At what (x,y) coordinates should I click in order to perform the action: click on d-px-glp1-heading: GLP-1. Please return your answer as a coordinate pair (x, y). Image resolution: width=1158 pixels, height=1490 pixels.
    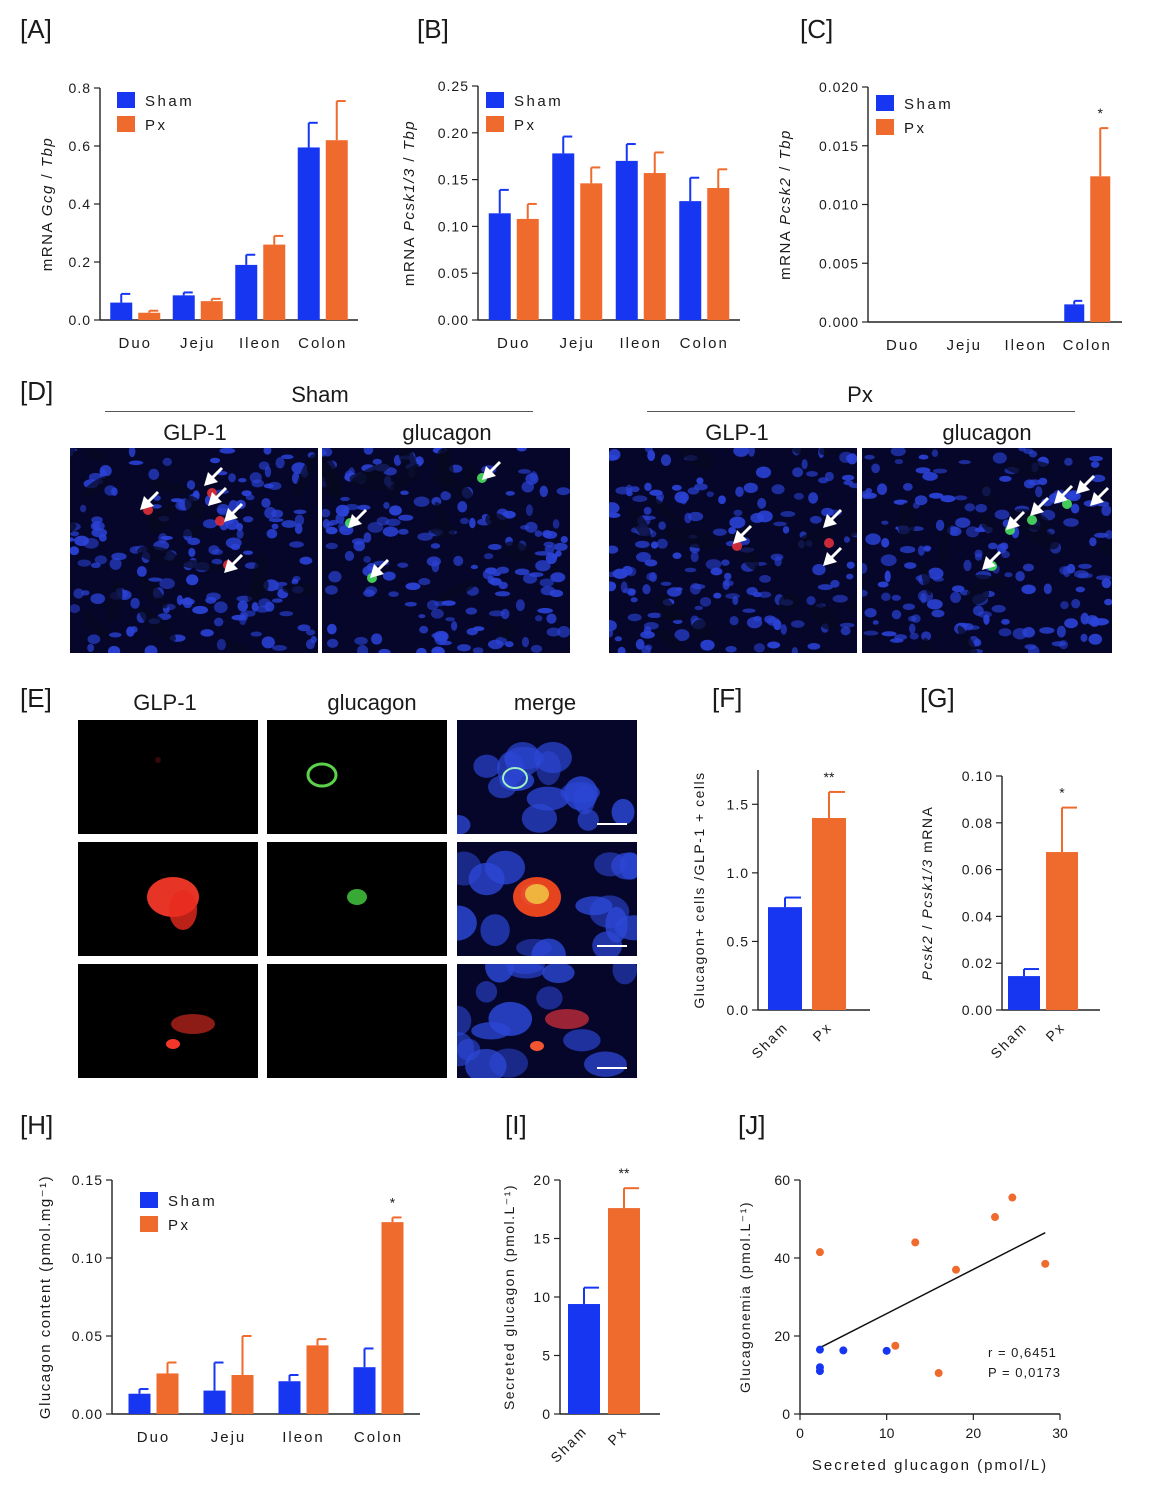
    Looking at the image, I should click on (737, 432).